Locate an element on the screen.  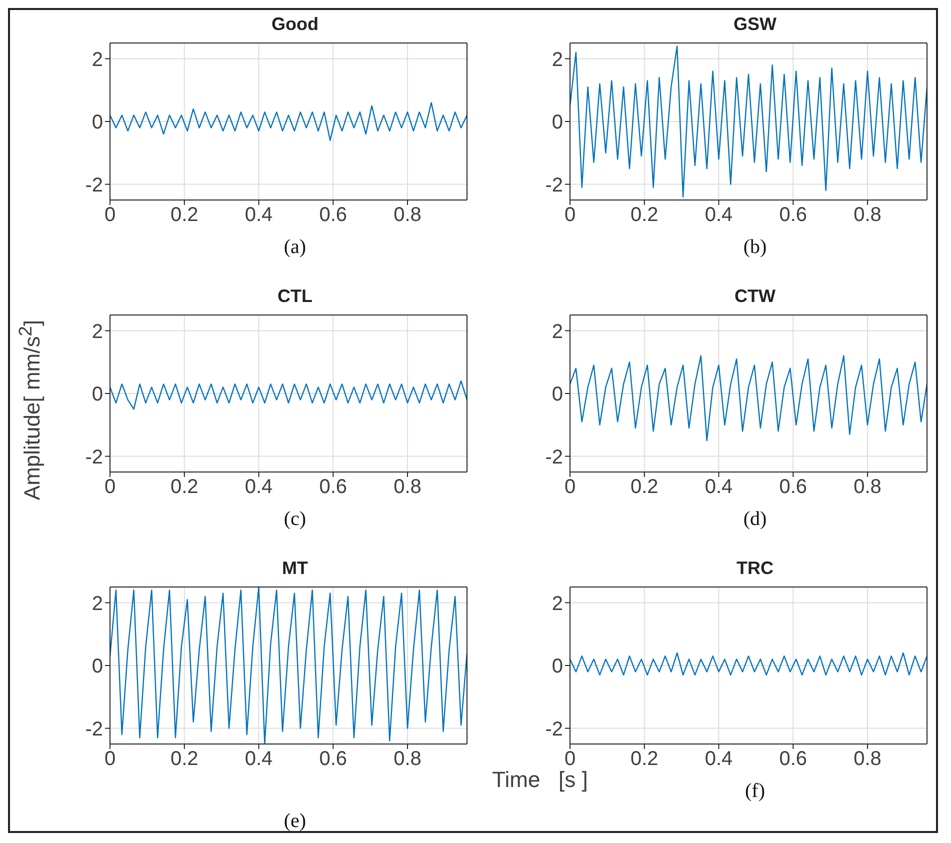
x-axis-title: Time [s ] is located at coordinates (540, 780).